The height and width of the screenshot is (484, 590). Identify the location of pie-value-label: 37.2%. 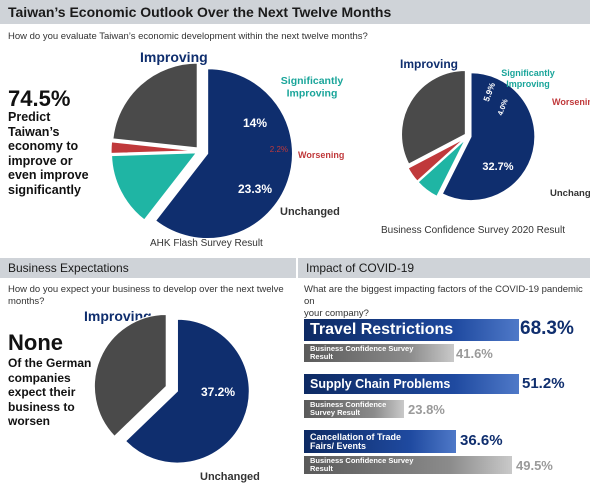
(218, 392).